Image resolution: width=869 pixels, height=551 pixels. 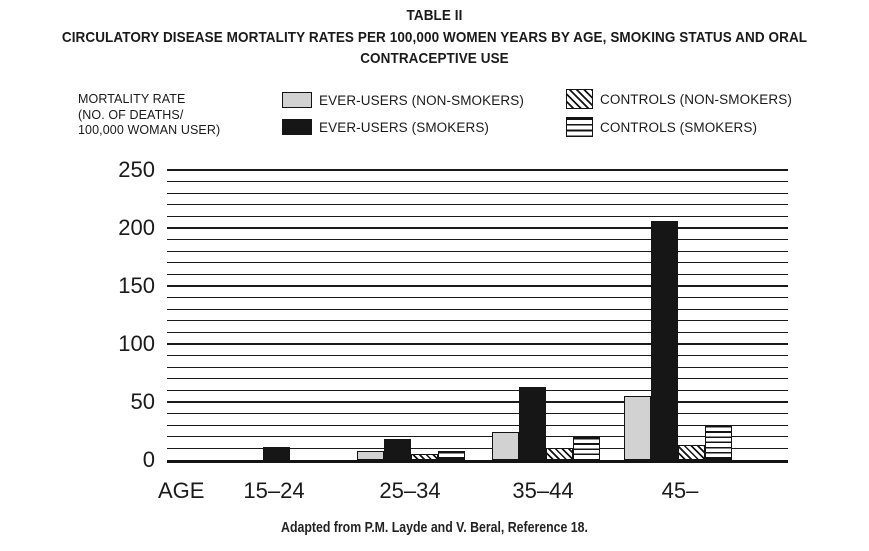 I want to click on legend-item-ever-users-smokers: EVER-USERS (SMOKERS), so click(x=385, y=127).